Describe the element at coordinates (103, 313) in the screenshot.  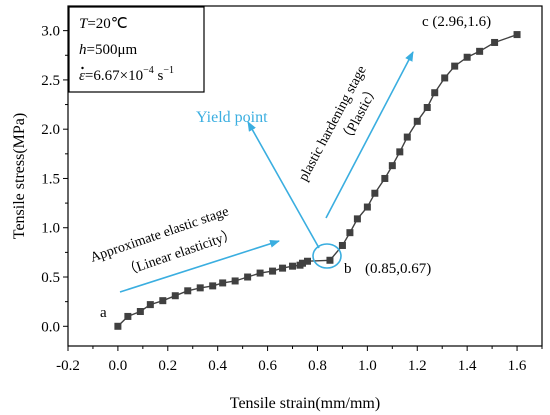
I see `point-a-label: a` at that location.